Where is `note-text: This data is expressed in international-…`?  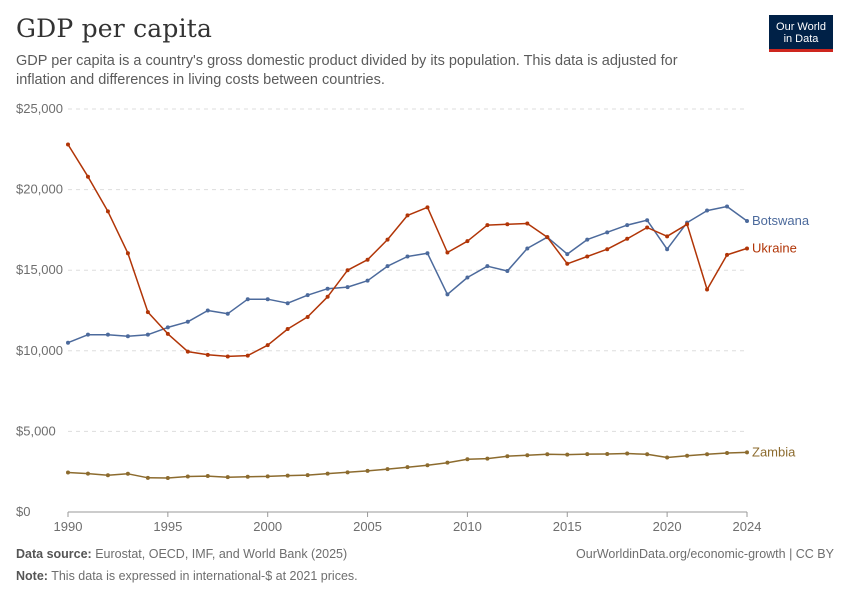
note-text: This data is expressed in international-… is located at coordinates (204, 576).